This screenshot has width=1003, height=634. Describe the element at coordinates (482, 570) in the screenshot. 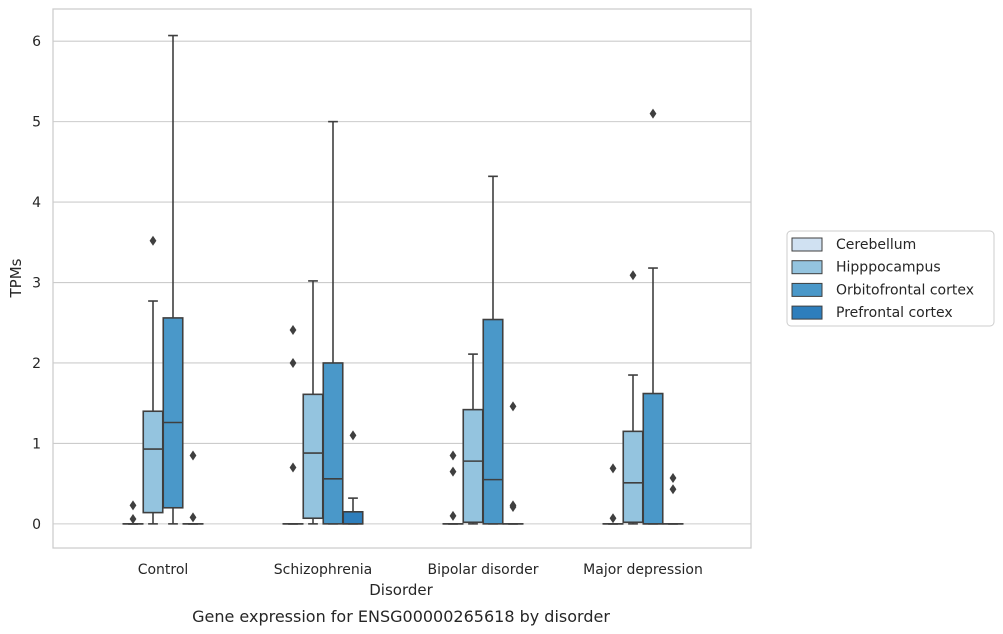

I see `x-tick-label: Bipolar disorder` at that location.